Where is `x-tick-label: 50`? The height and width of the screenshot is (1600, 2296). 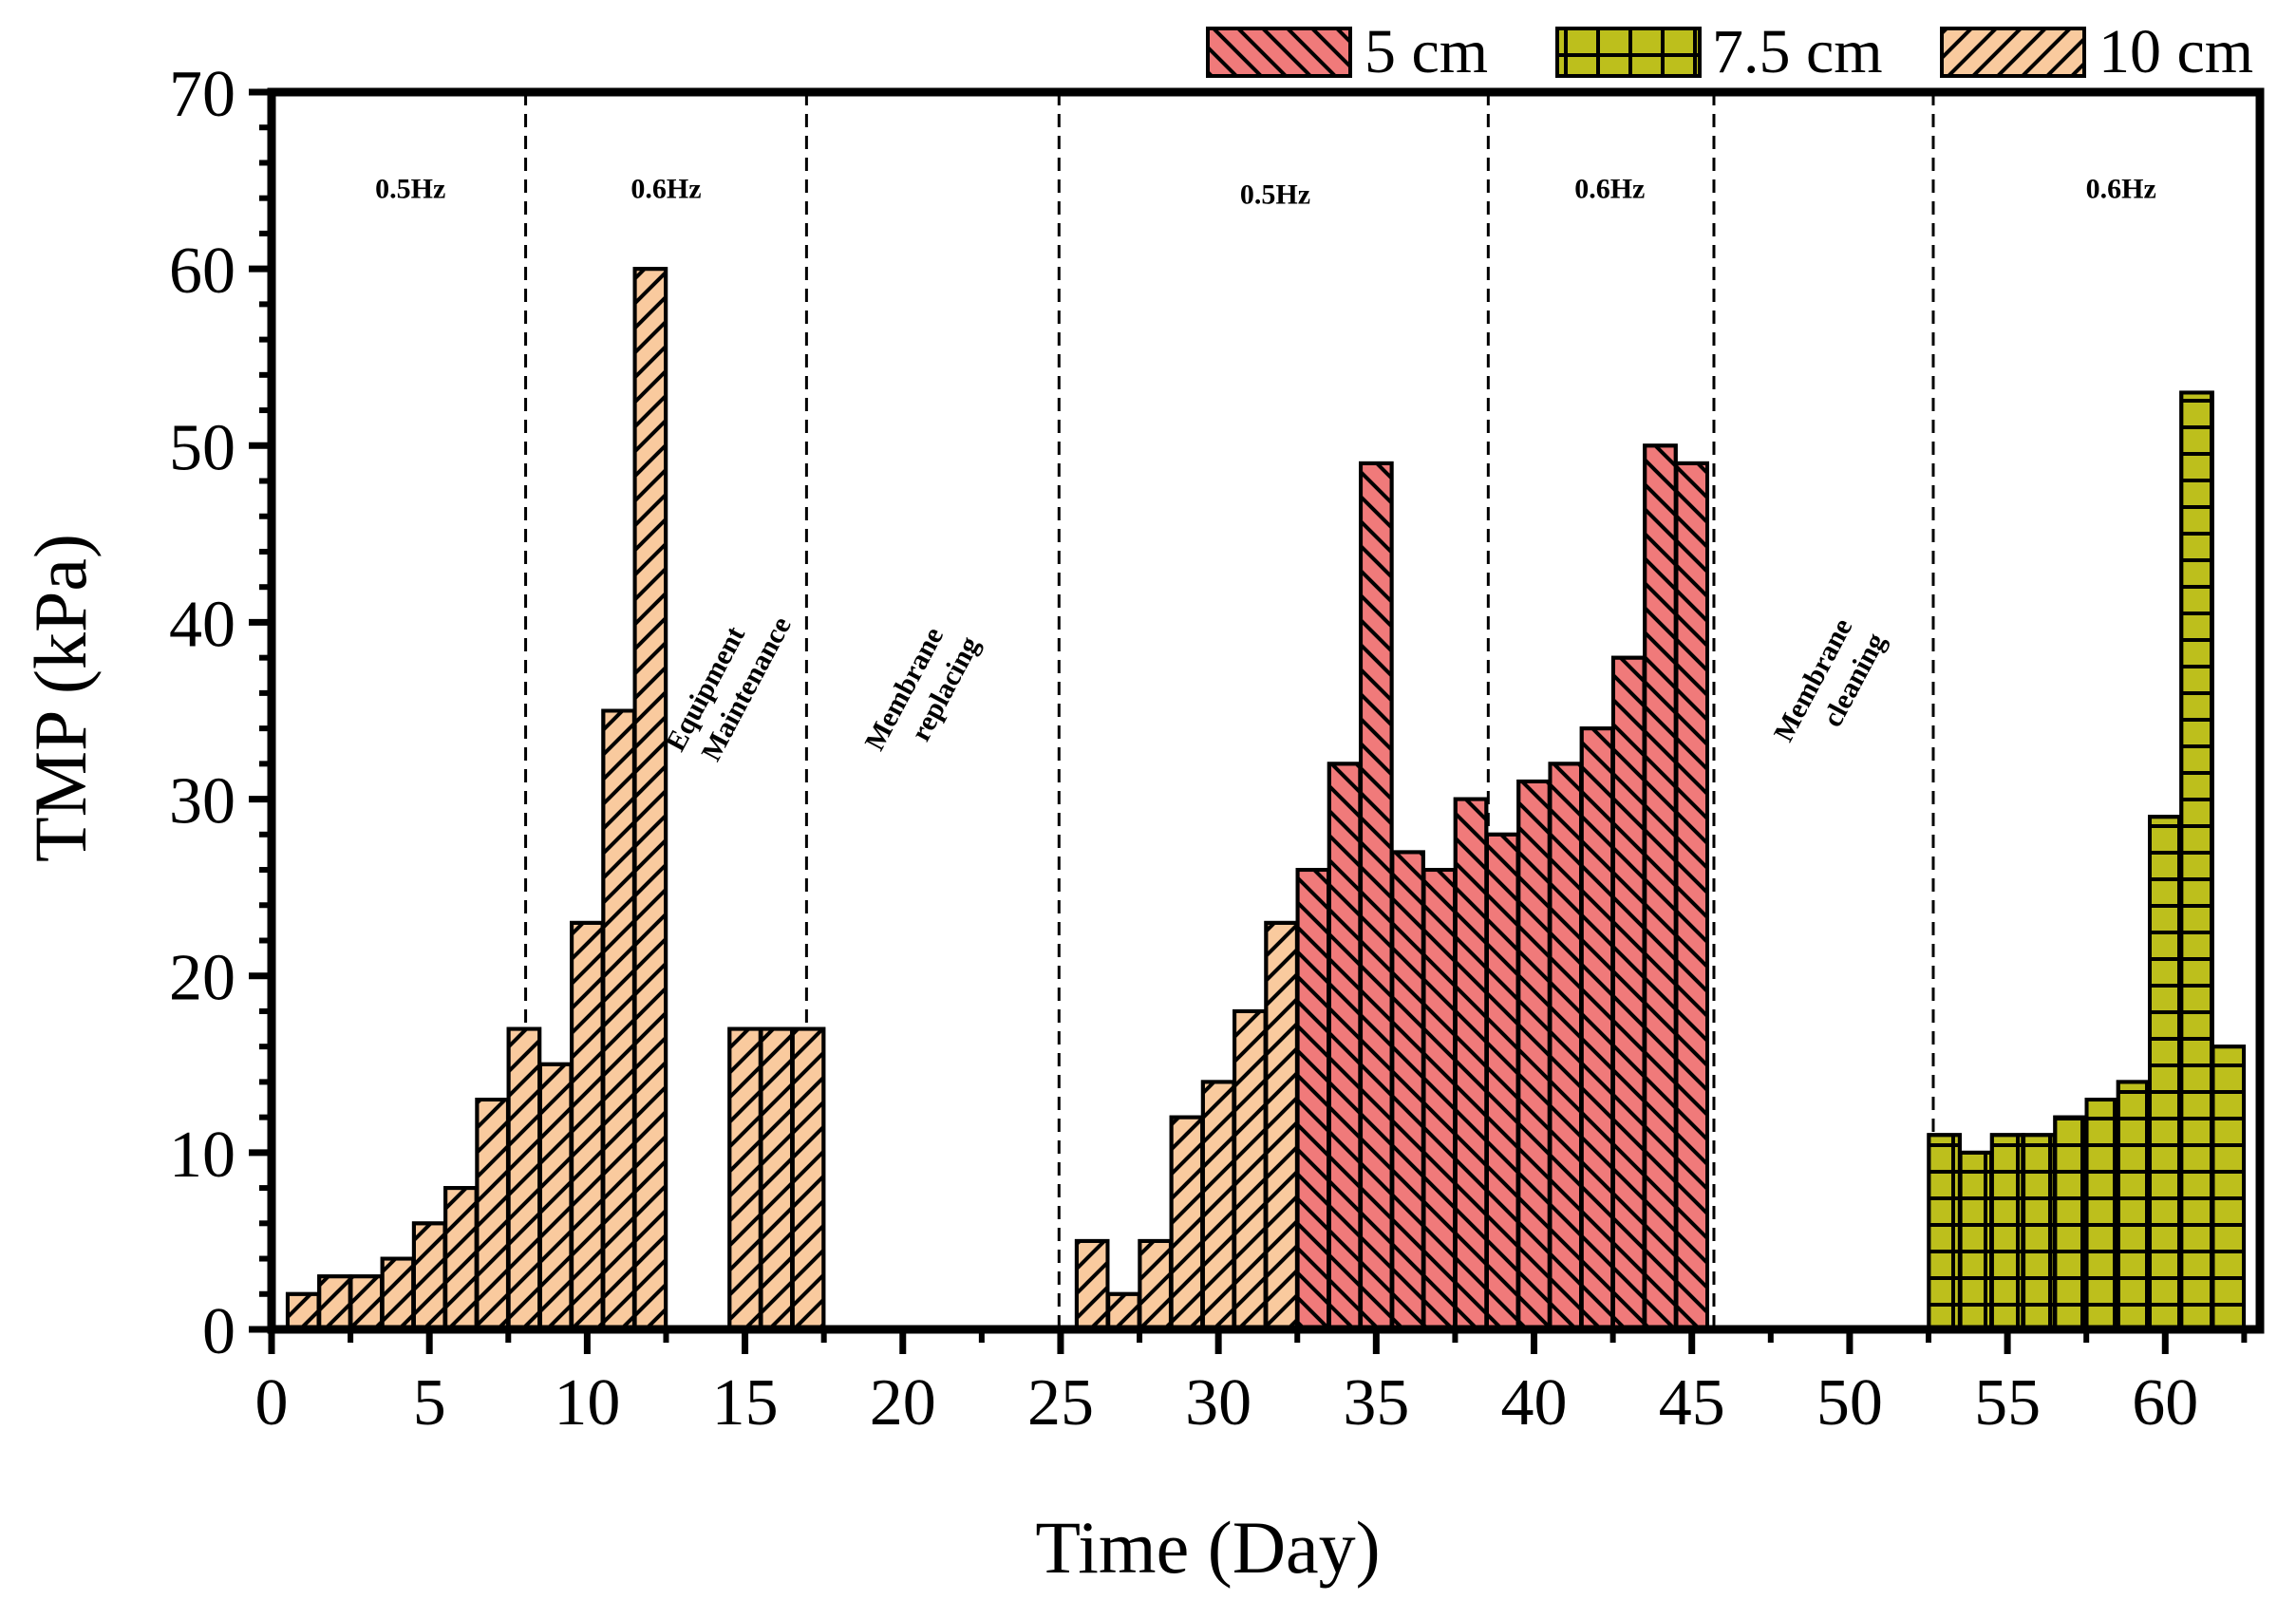 x-tick-label: 50 is located at coordinates (1849, 1403).